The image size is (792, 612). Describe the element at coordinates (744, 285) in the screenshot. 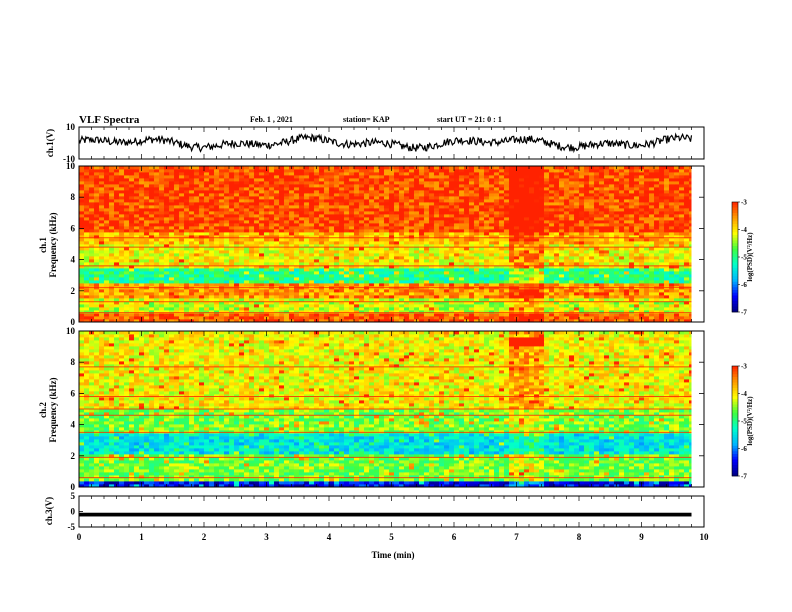

I see `colorbar-tick-label: -6` at that location.